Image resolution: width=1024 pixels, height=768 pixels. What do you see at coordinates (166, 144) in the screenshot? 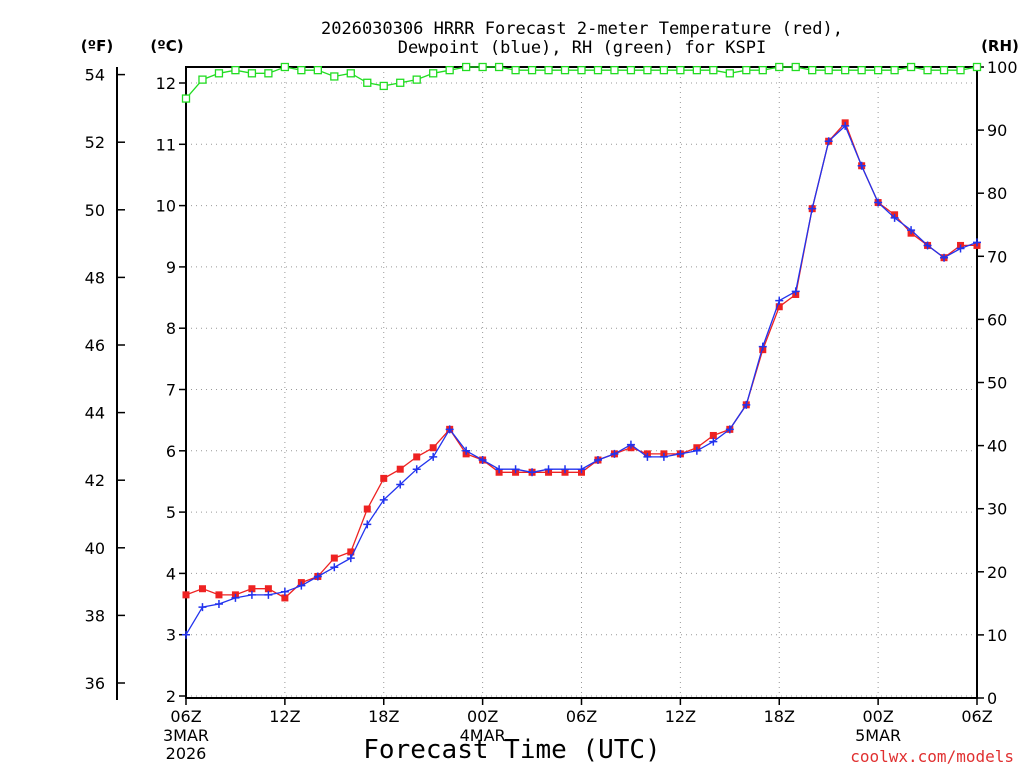
I see `celsius-tick-label: 11` at bounding box center [166, 144].